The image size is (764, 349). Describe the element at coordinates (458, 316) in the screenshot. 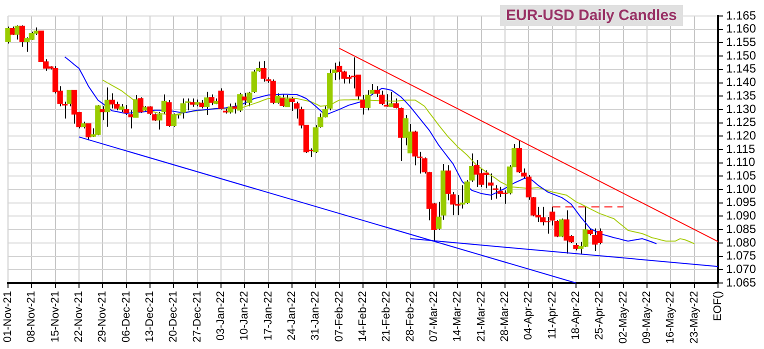

I see `x-tick-label: 14-Mar-22` at that location.